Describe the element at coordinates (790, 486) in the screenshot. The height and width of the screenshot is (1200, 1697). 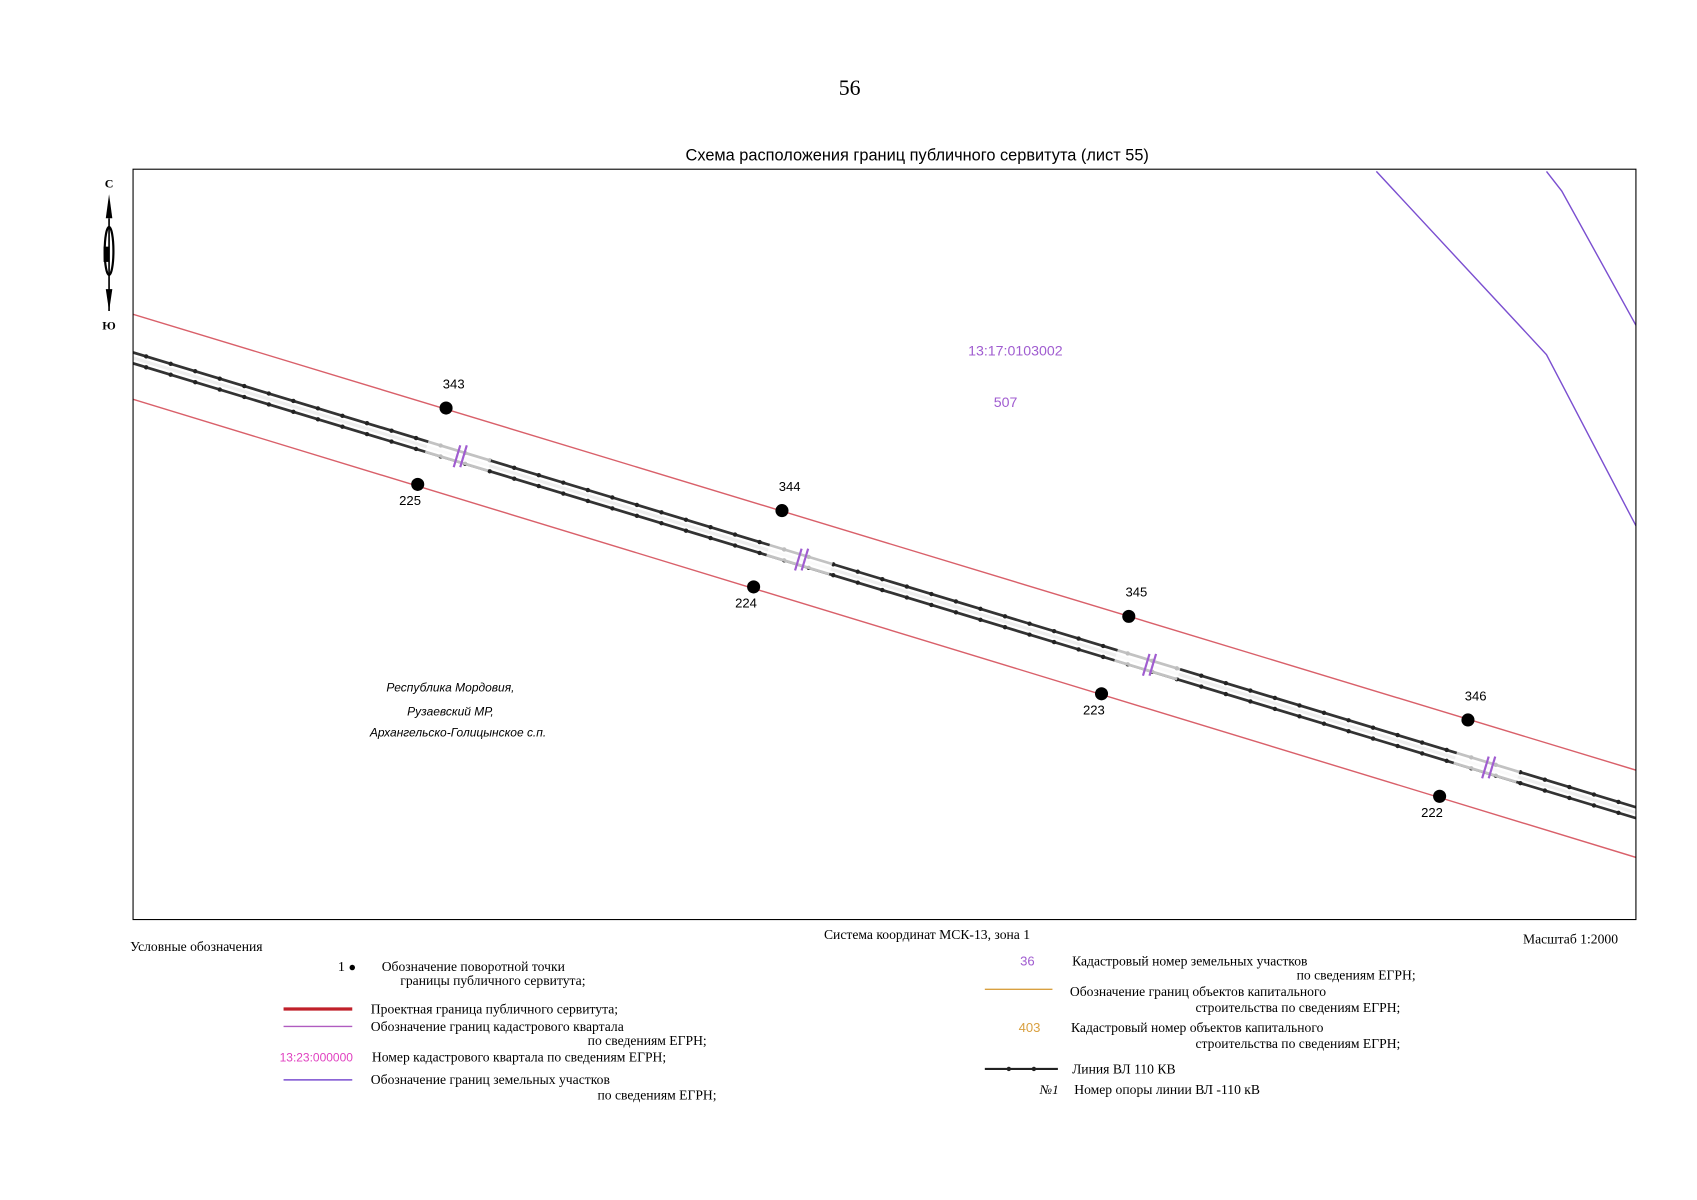
I see `point-label: 344` at that location.